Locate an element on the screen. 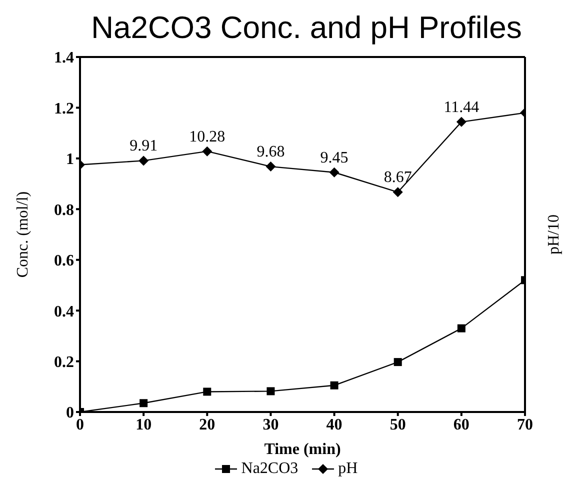 This screenshot has width=573, height=489. y-tick-label: 0.2 is located at coordinates (64, 362).